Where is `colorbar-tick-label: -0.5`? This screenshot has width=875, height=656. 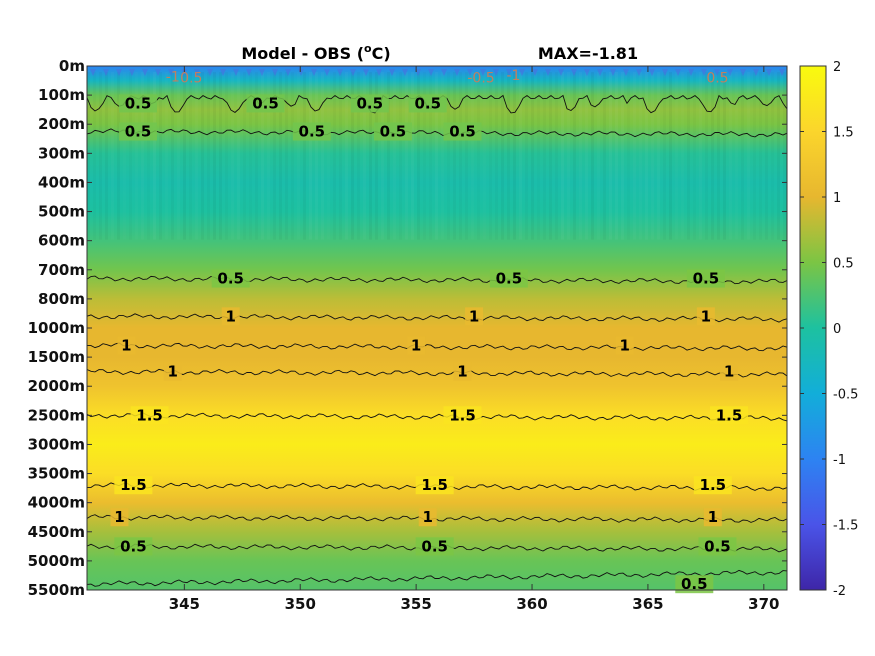 colorbar-tick-label: -0.5 is located at coordinates (845, 395).